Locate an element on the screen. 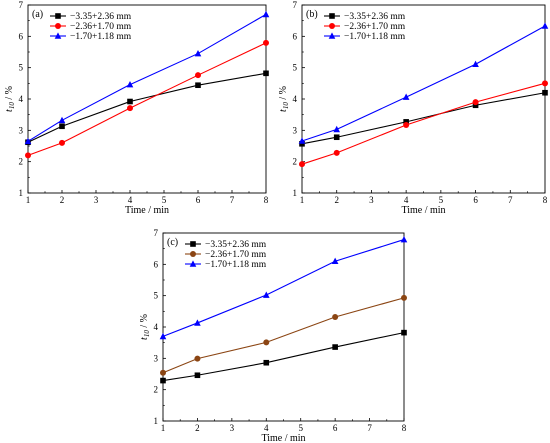 The image size is (550, 443). chart-0-x-tick-label: 8 is located at coordinates (266, 200).